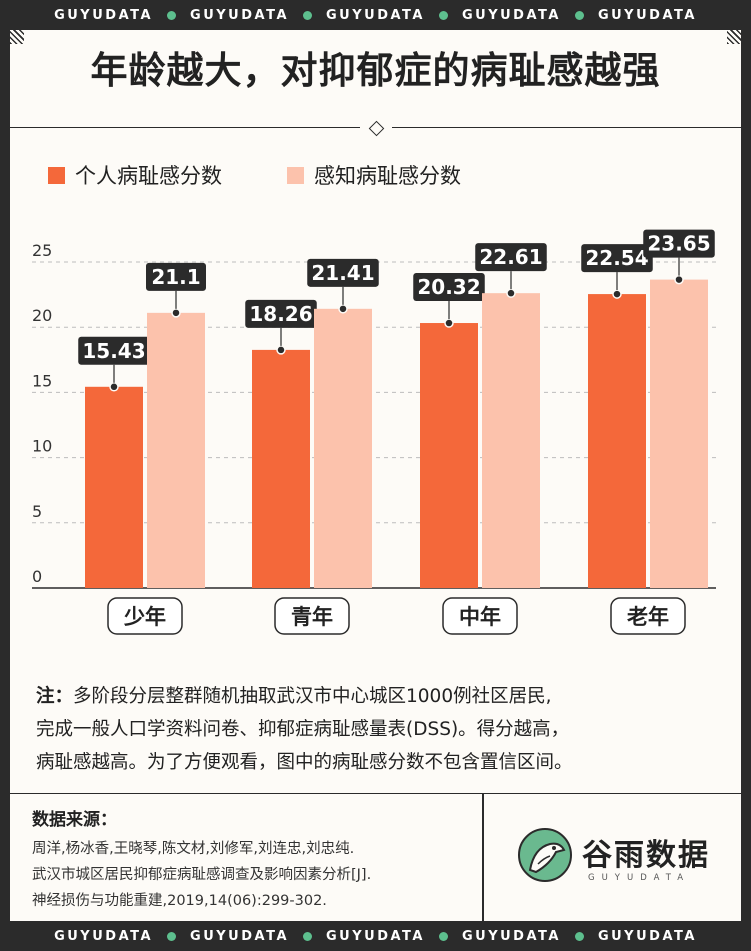  Describe the element at coordinates (179, 901) in the screenshot. I see `source-line: 神经损伤与功能重建,2019,14(06):299-302.` at that location.